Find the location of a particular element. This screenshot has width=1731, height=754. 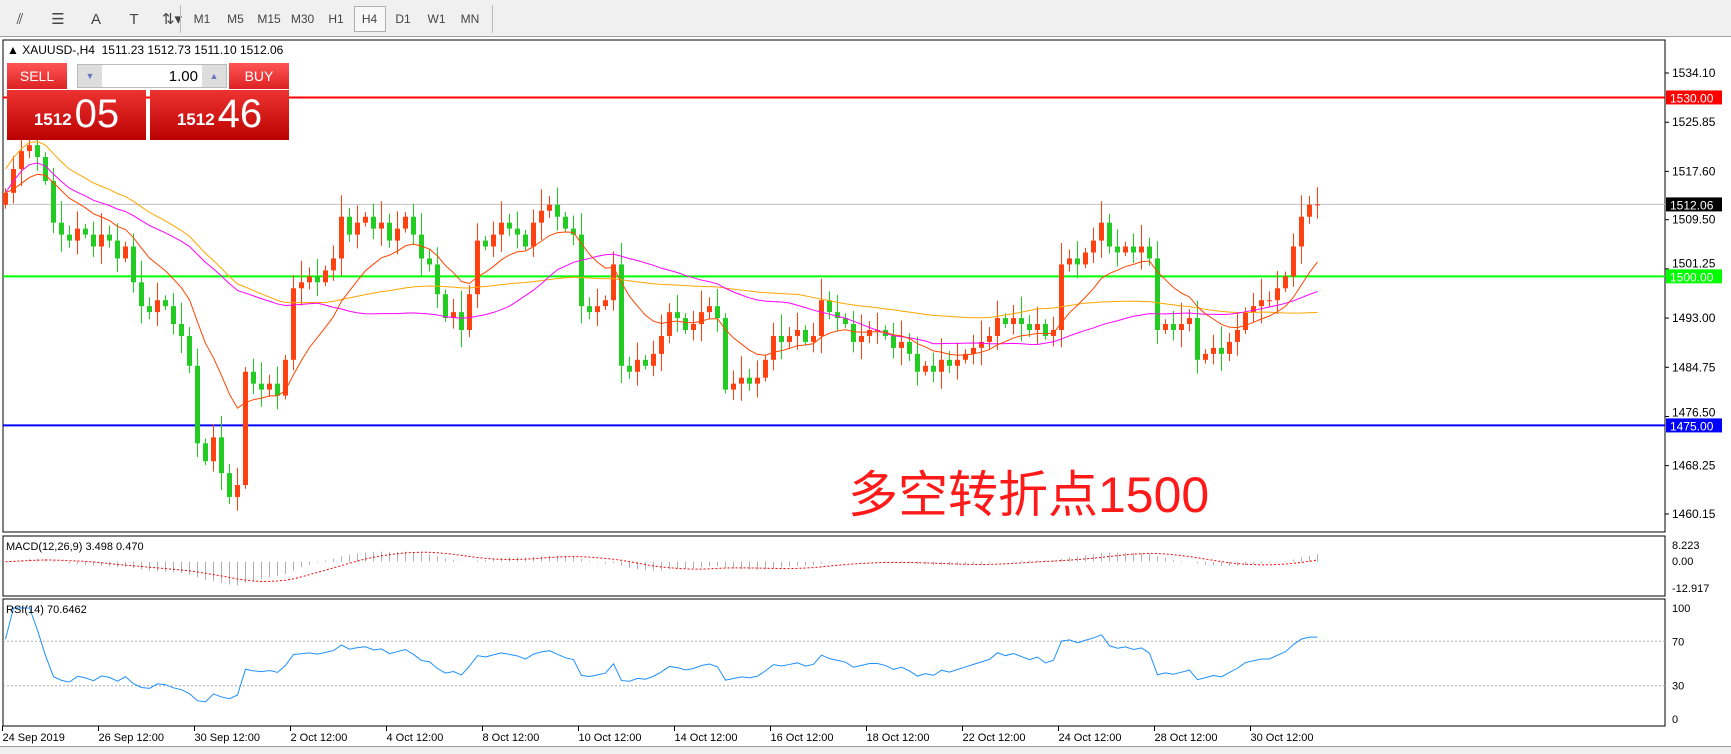

sell-price-button: 1512 05 is located at coordinates (76, 115).